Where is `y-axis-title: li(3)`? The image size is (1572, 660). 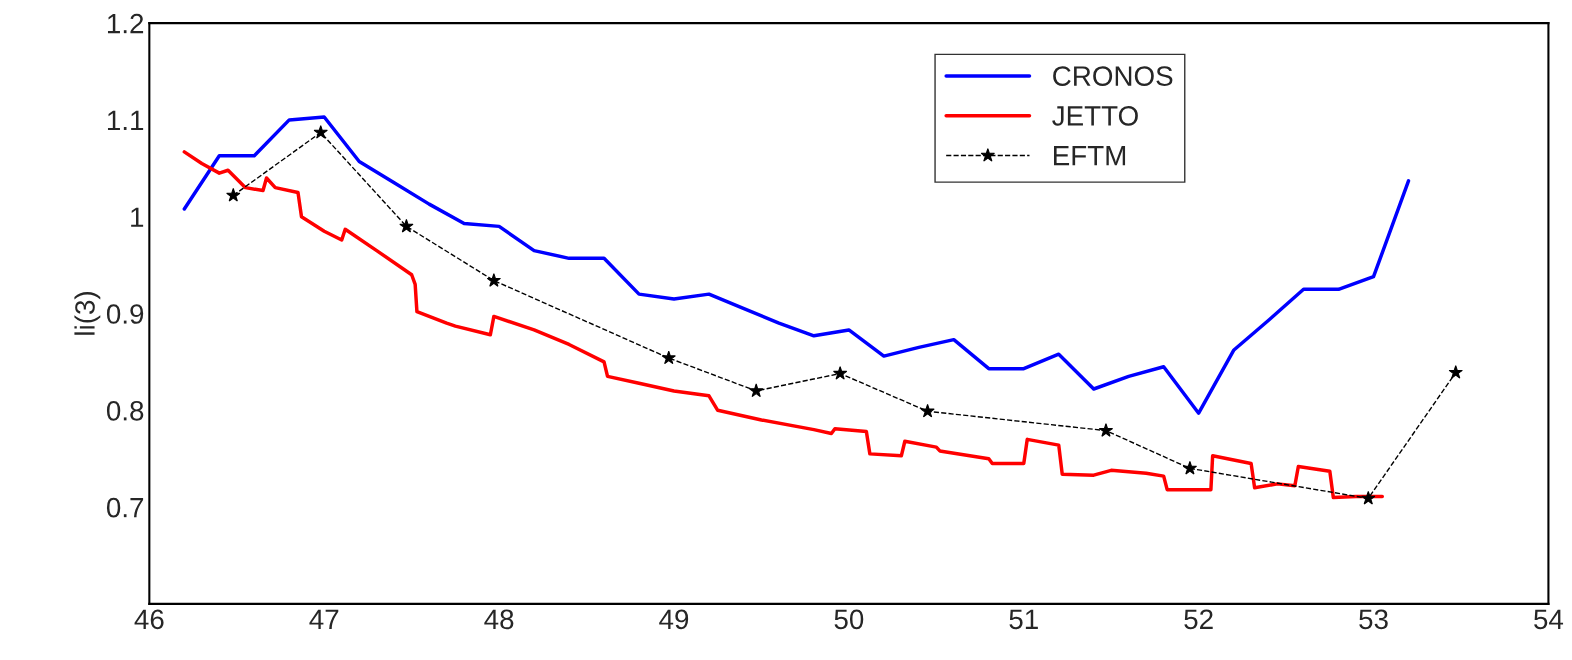 y-axis-title: li(3) is located at coordinates (87, 313).